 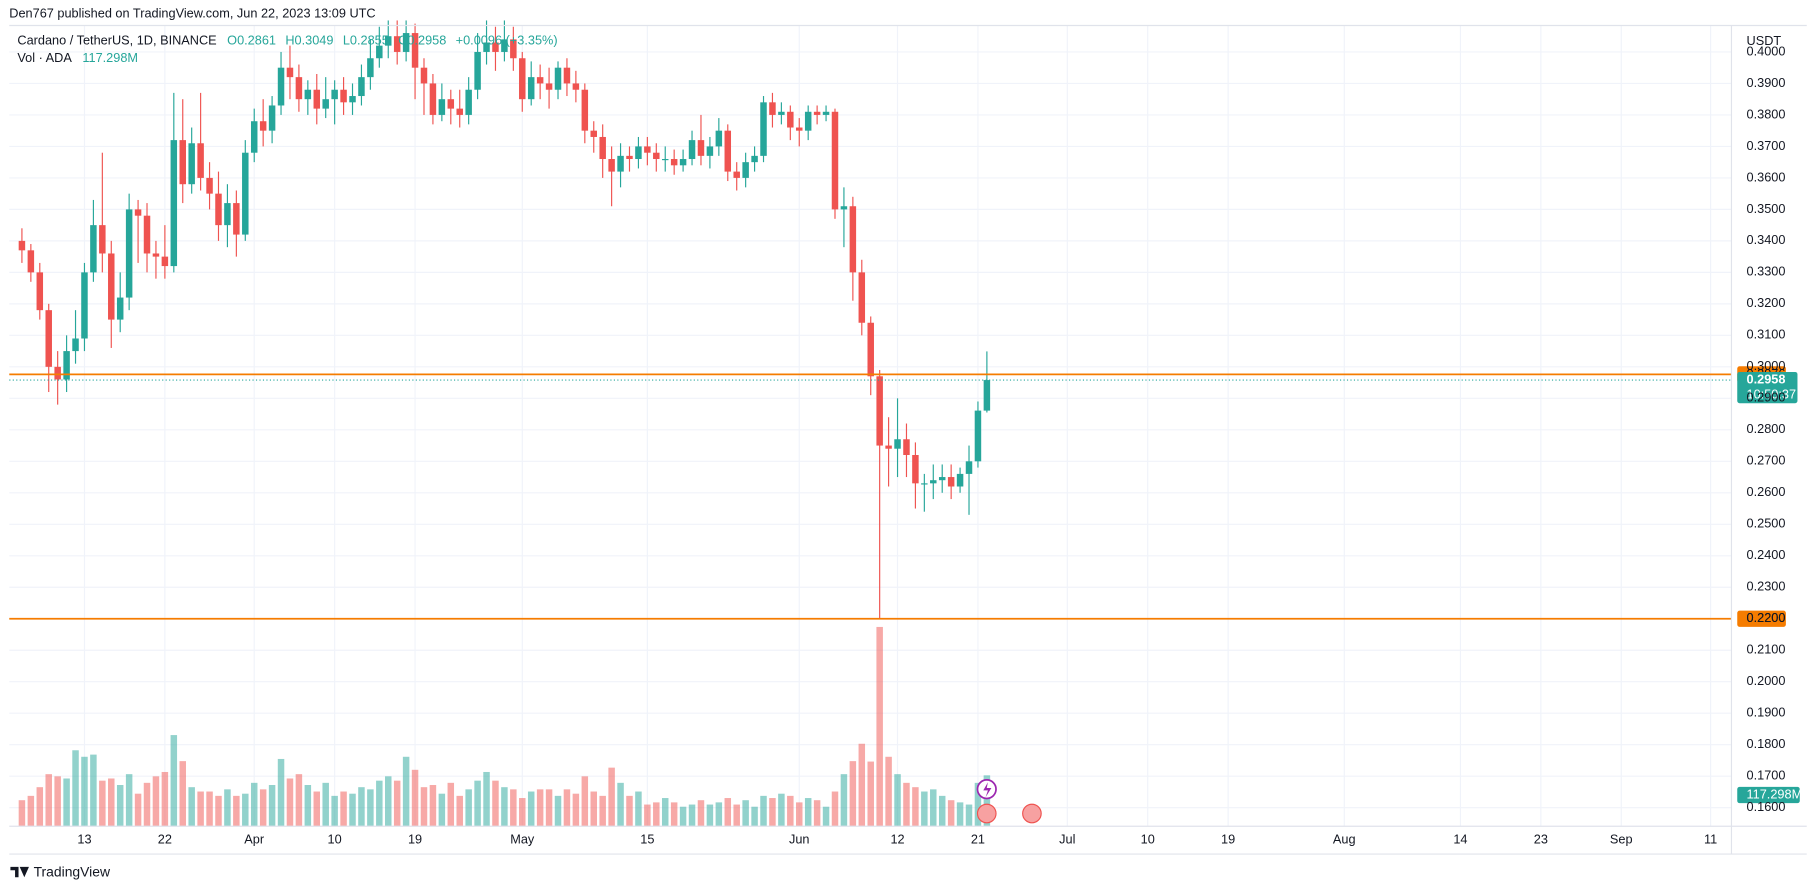 What do you see at coordinates (1621, 839) in the screenshot?
I see `x-tick-label: Sep` at bounding box center [1621, 839].